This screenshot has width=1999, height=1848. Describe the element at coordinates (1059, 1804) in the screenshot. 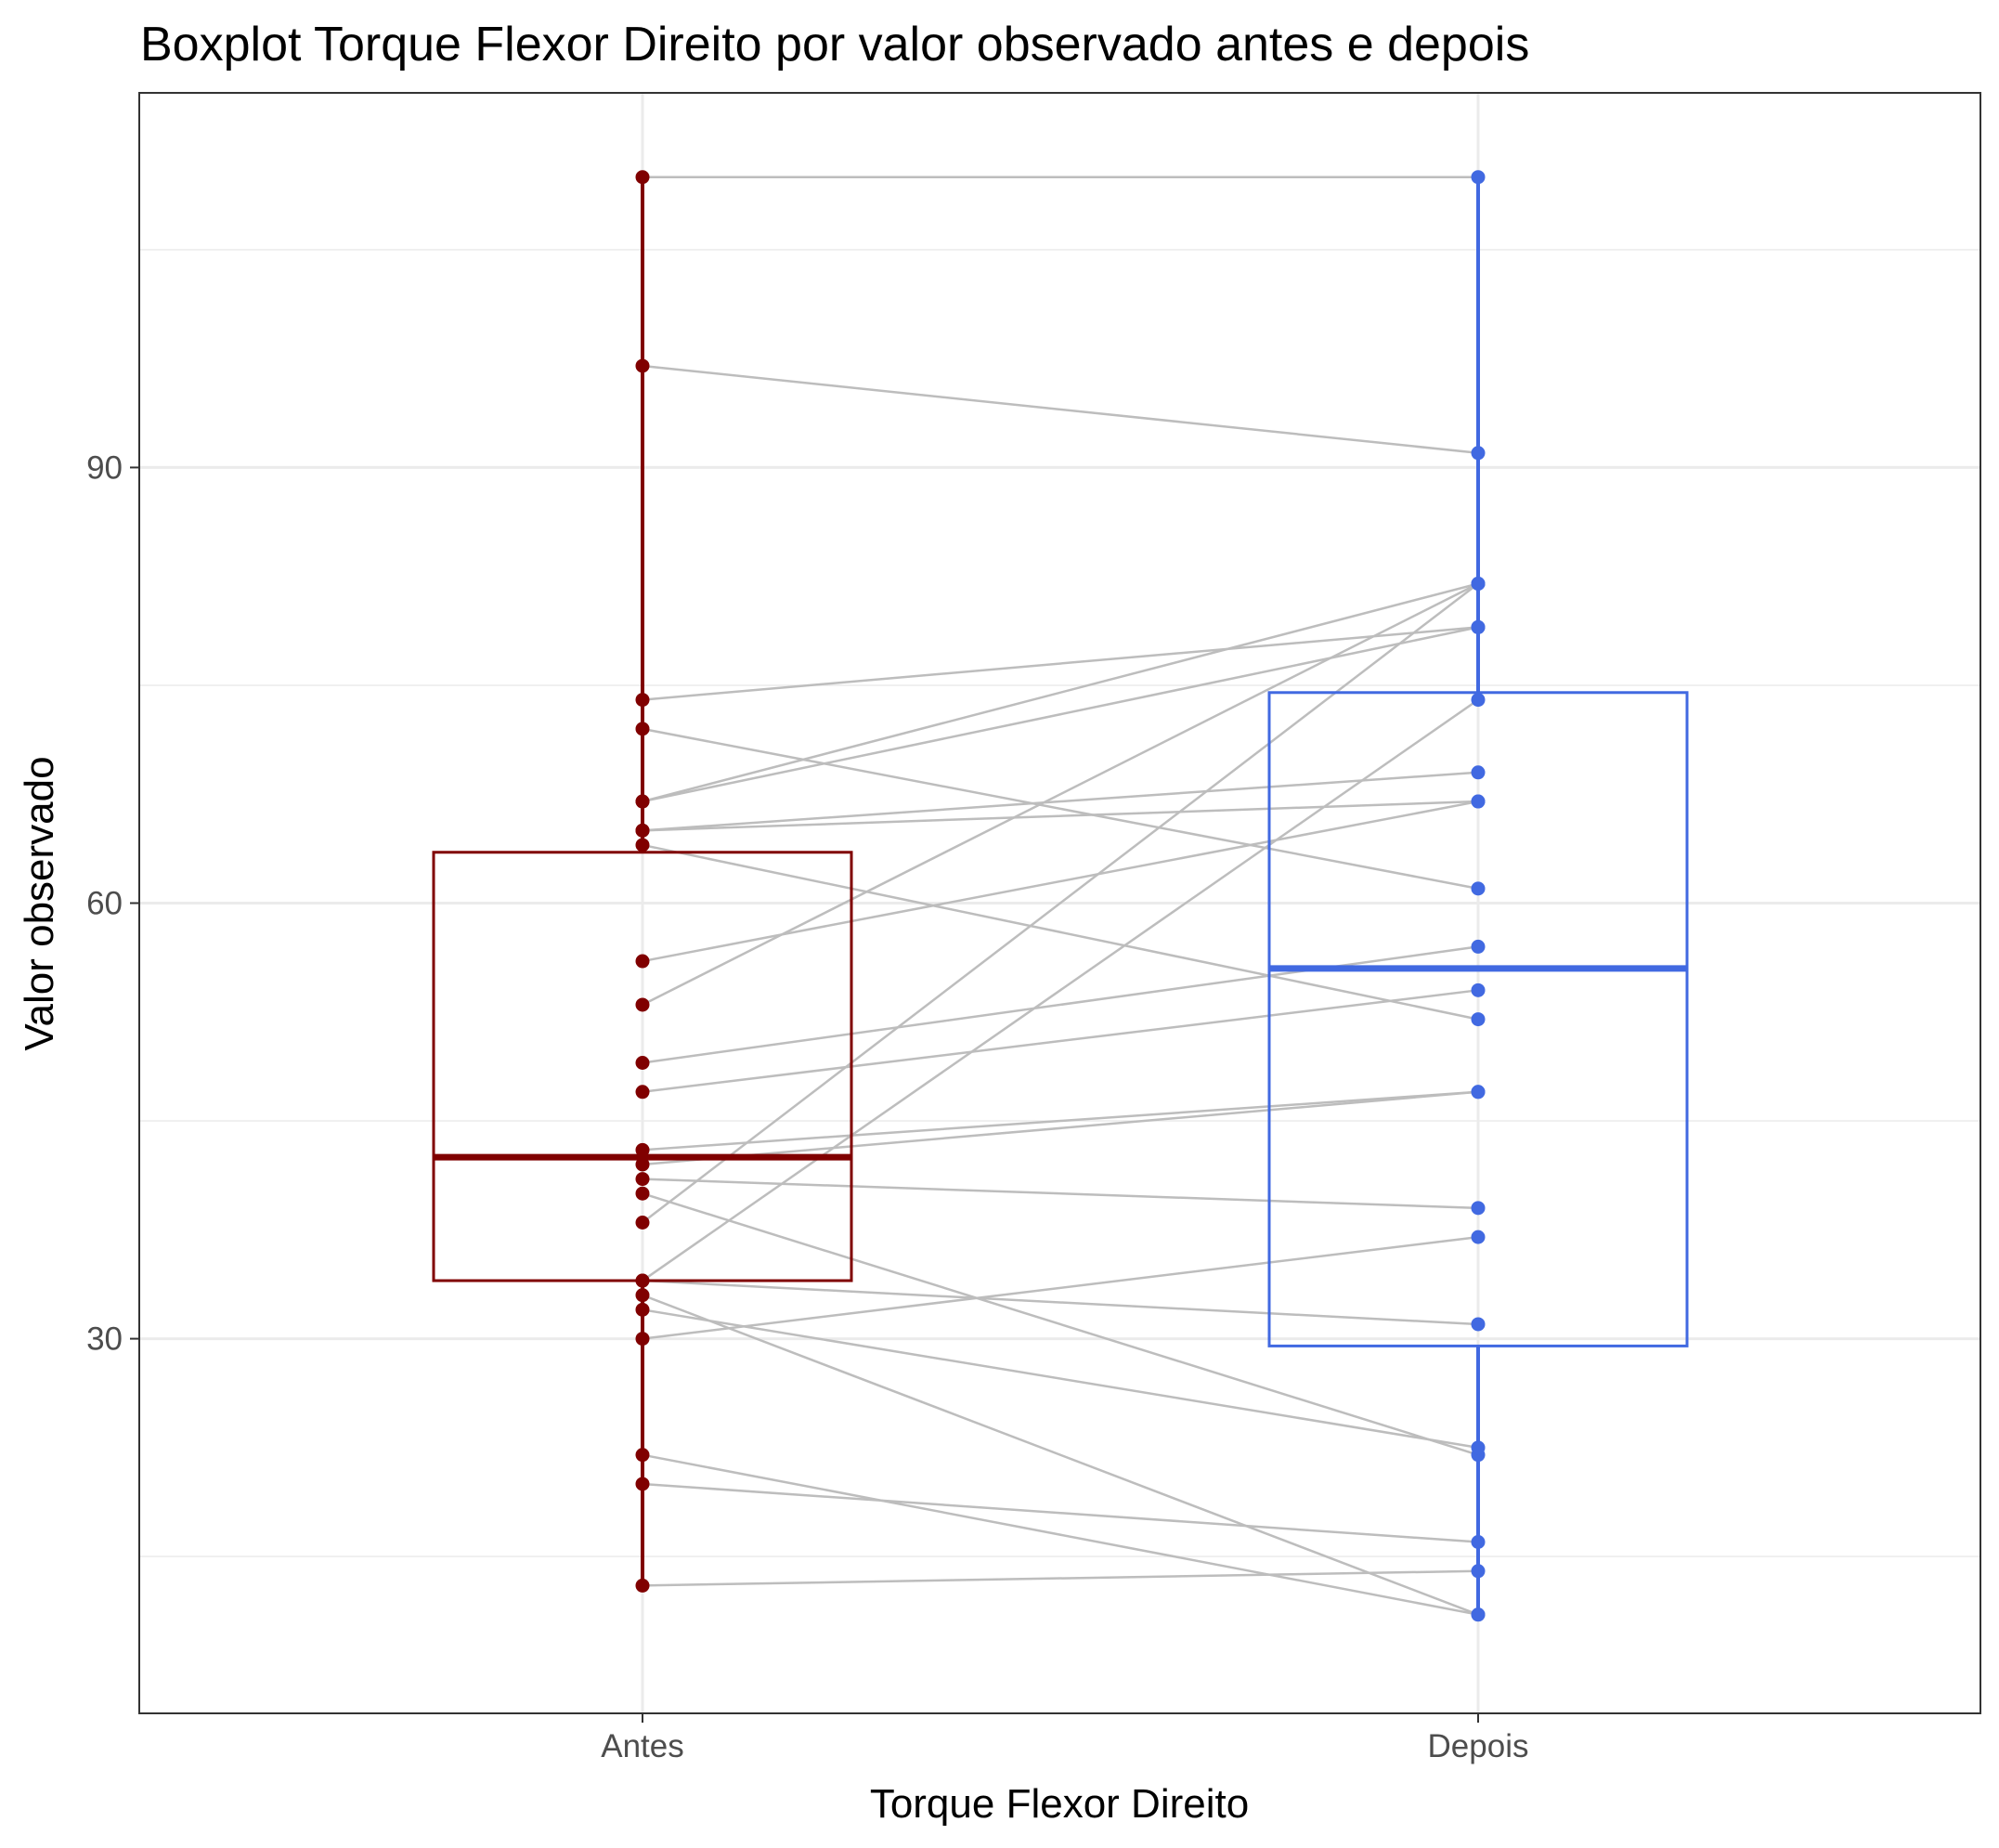

I see `x-axis-title: Torque Flexor Direito` at that location.